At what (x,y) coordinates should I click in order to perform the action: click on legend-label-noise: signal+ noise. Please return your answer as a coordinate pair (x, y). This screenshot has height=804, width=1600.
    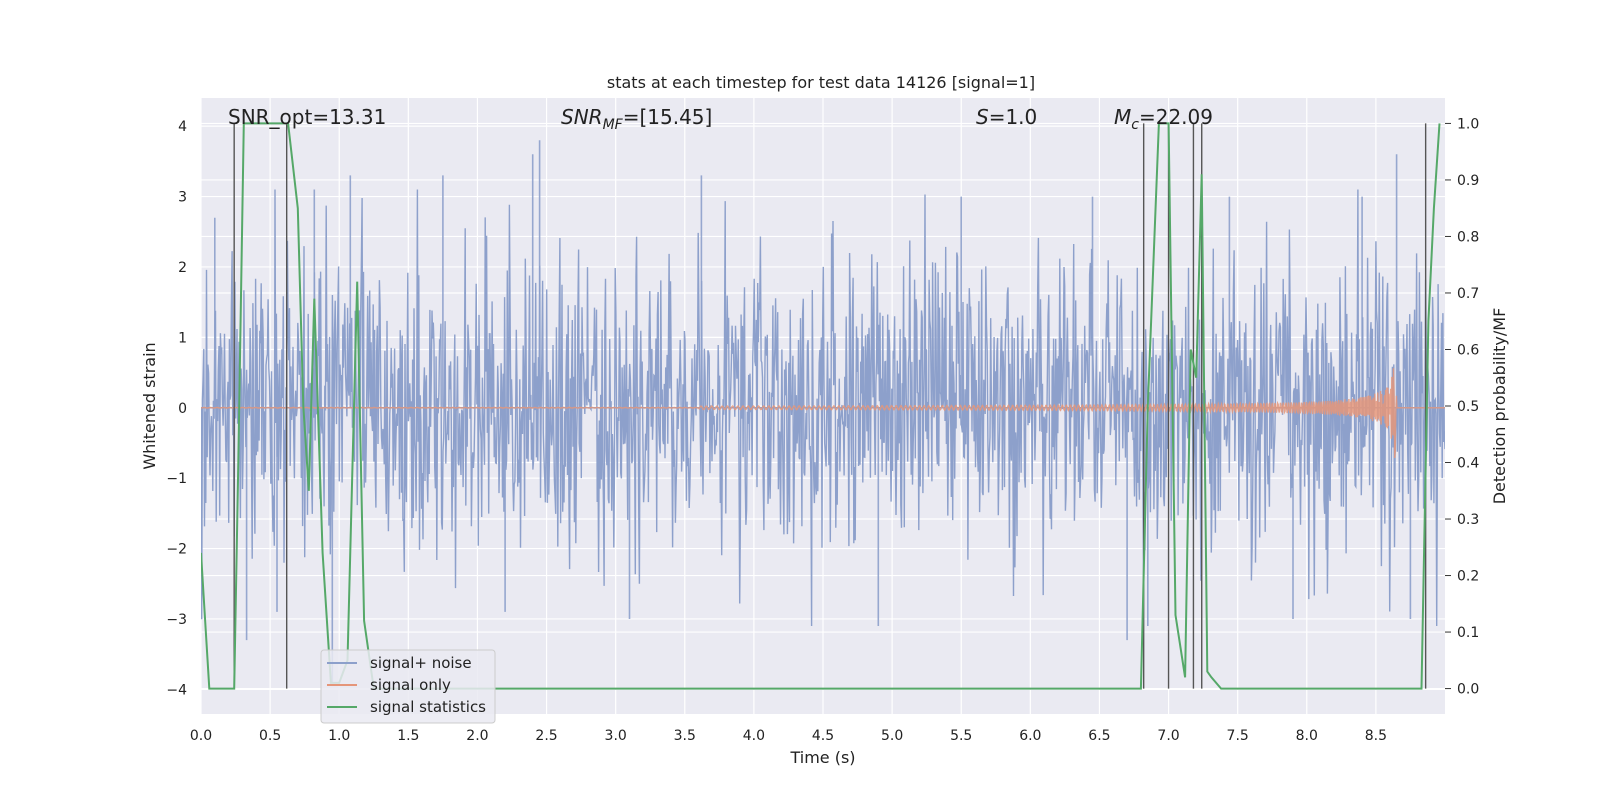
    Looking at the image, I should click on (421, 663).